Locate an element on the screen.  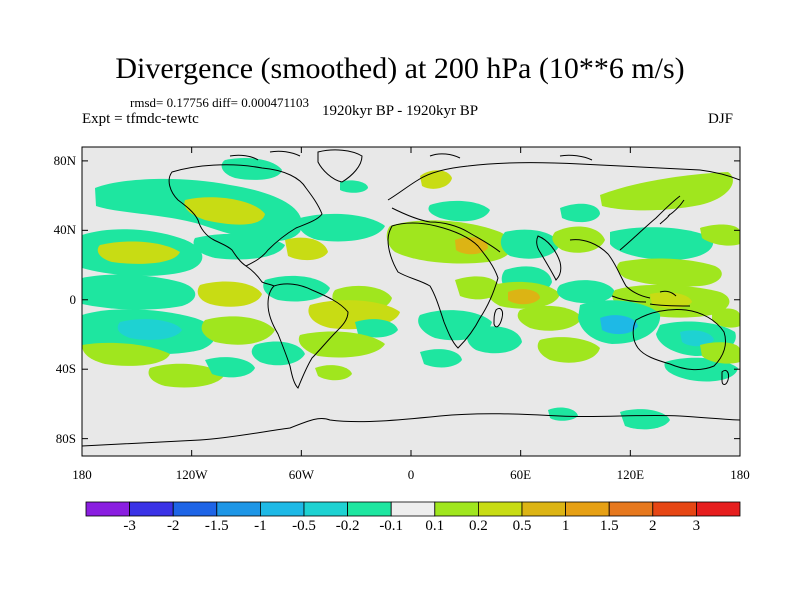
coastline-indonesia is located at coordinates (651, 298).